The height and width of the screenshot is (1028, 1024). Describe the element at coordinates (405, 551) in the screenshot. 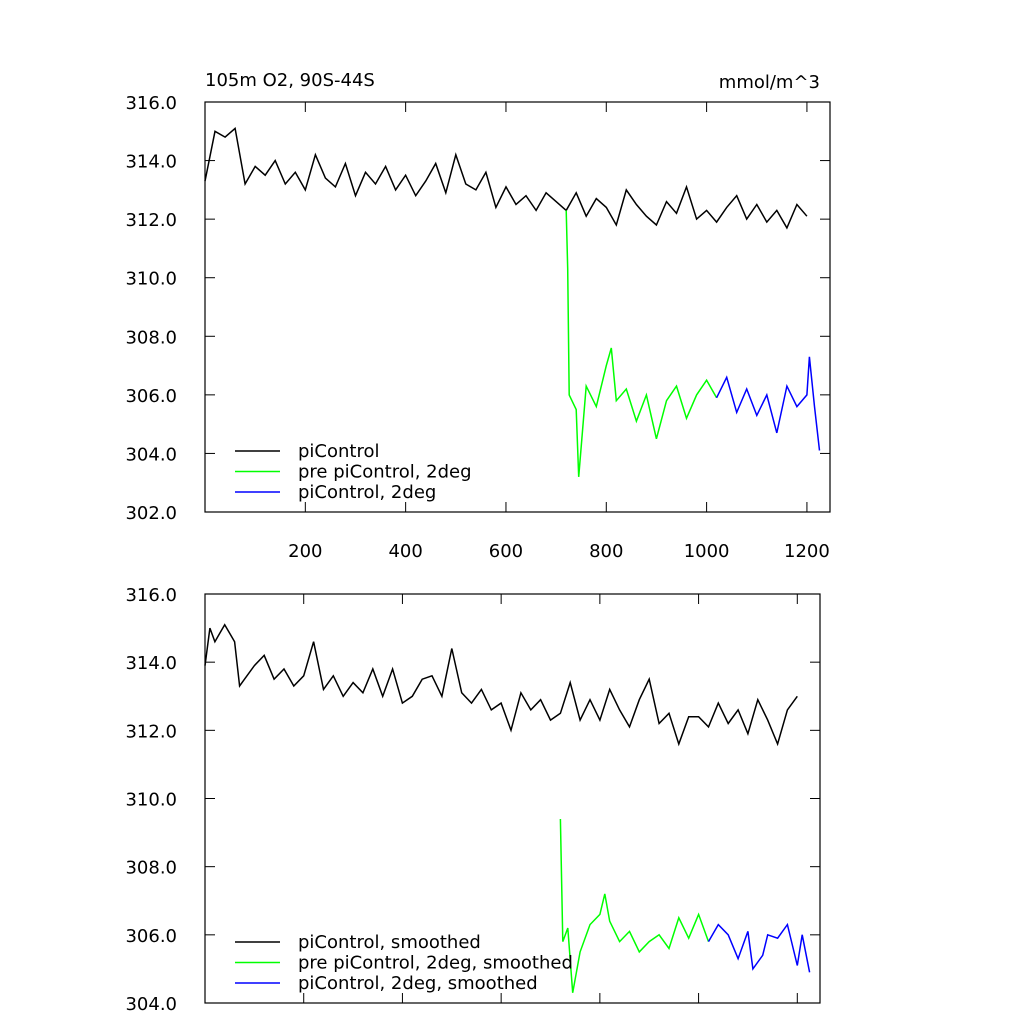

I see `x-tick-label: 400` at that location.